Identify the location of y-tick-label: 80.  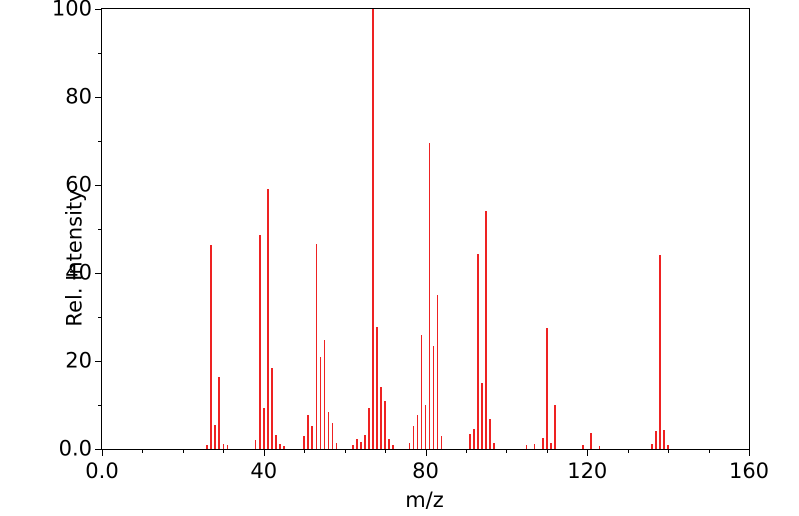
(78, 96).